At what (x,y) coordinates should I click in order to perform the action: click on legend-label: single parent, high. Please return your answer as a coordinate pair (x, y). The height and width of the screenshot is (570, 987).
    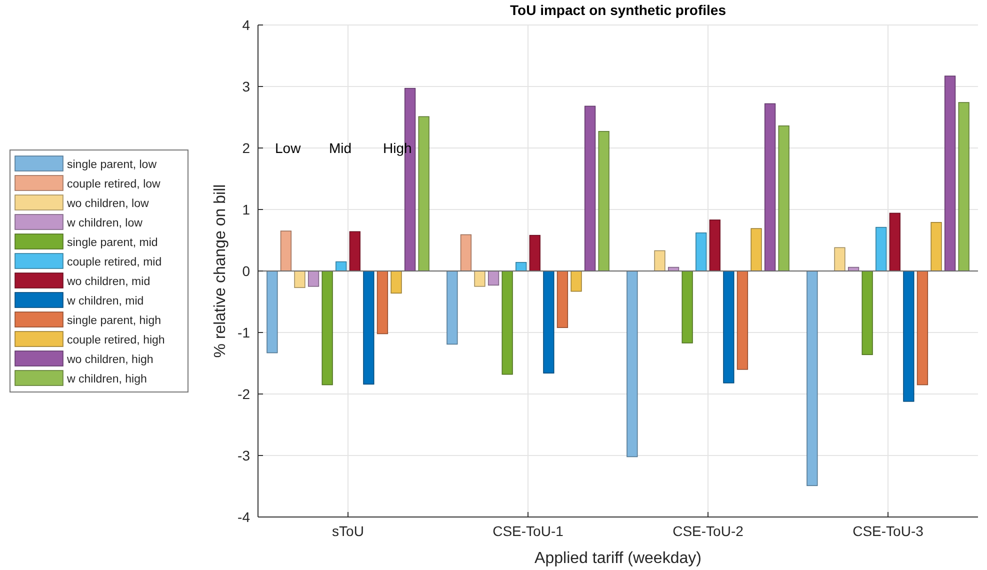
    Looking at the image, I should click on (114, 321).